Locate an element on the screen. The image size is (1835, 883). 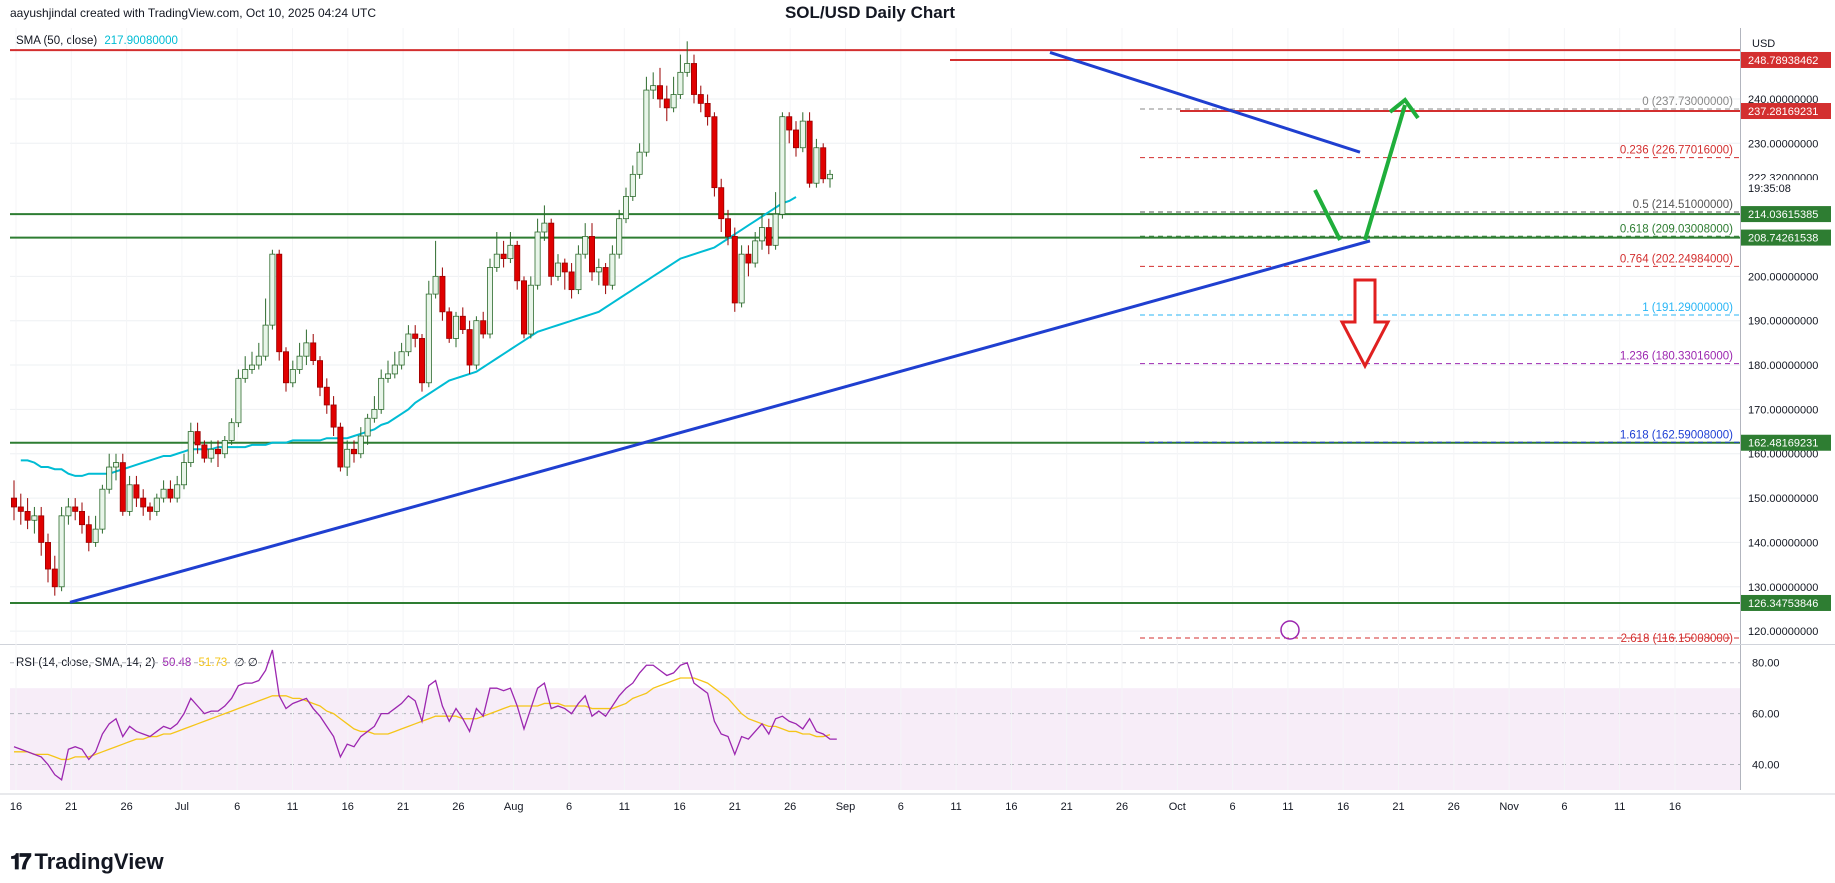
chart-title: SOL/USD Daily Chart is located at coordinates (870, 12).